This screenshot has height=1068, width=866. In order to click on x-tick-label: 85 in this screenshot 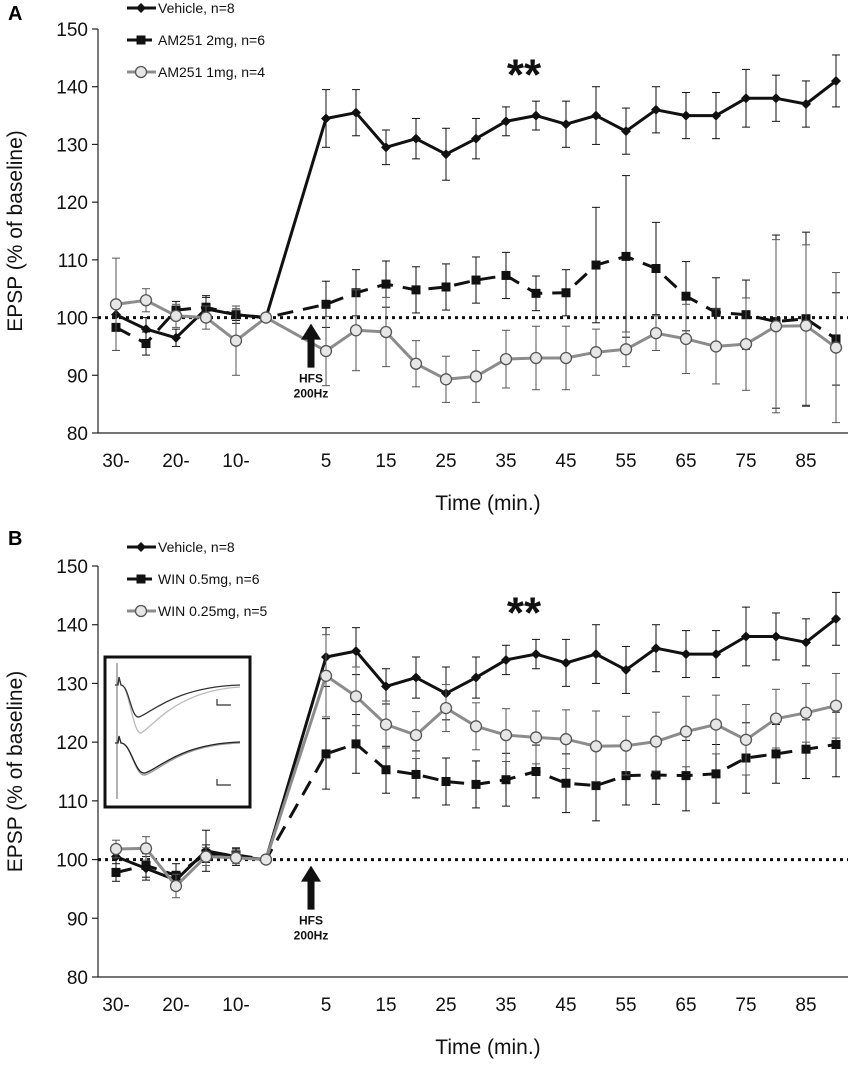, I will do `click(805, 1005)`.